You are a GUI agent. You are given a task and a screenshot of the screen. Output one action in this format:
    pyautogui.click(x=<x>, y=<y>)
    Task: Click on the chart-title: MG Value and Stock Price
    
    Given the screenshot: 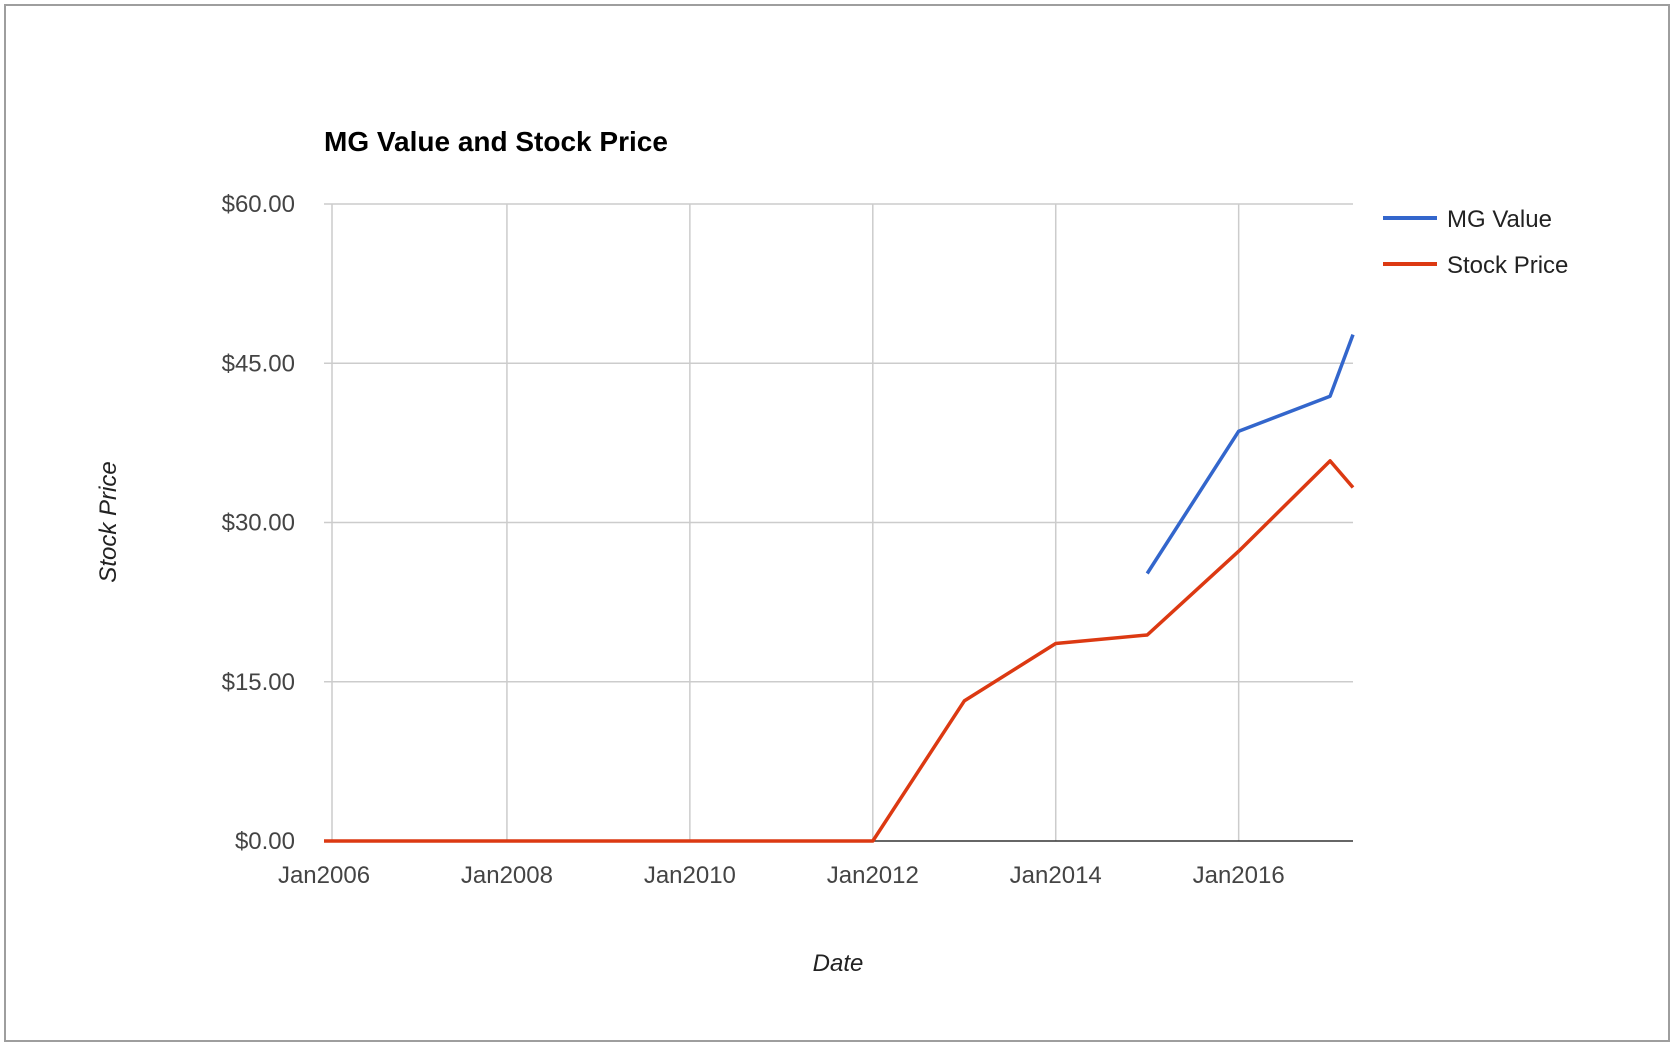 What is the action you would take?
    pyautogui.click(x=496, y=141)
    